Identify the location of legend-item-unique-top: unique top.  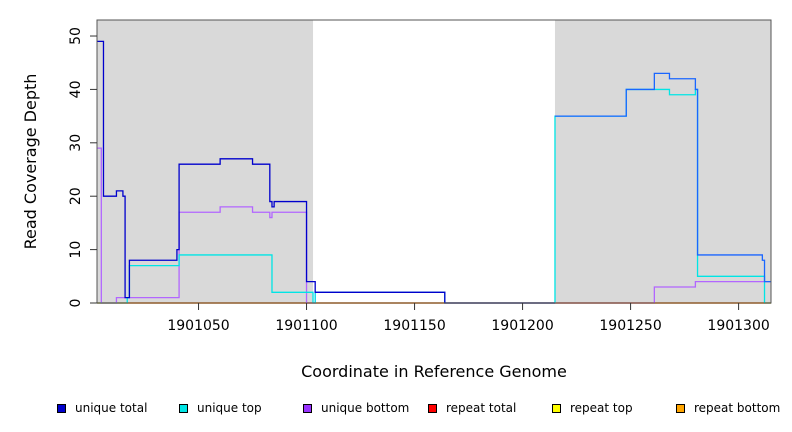
(220, 408).